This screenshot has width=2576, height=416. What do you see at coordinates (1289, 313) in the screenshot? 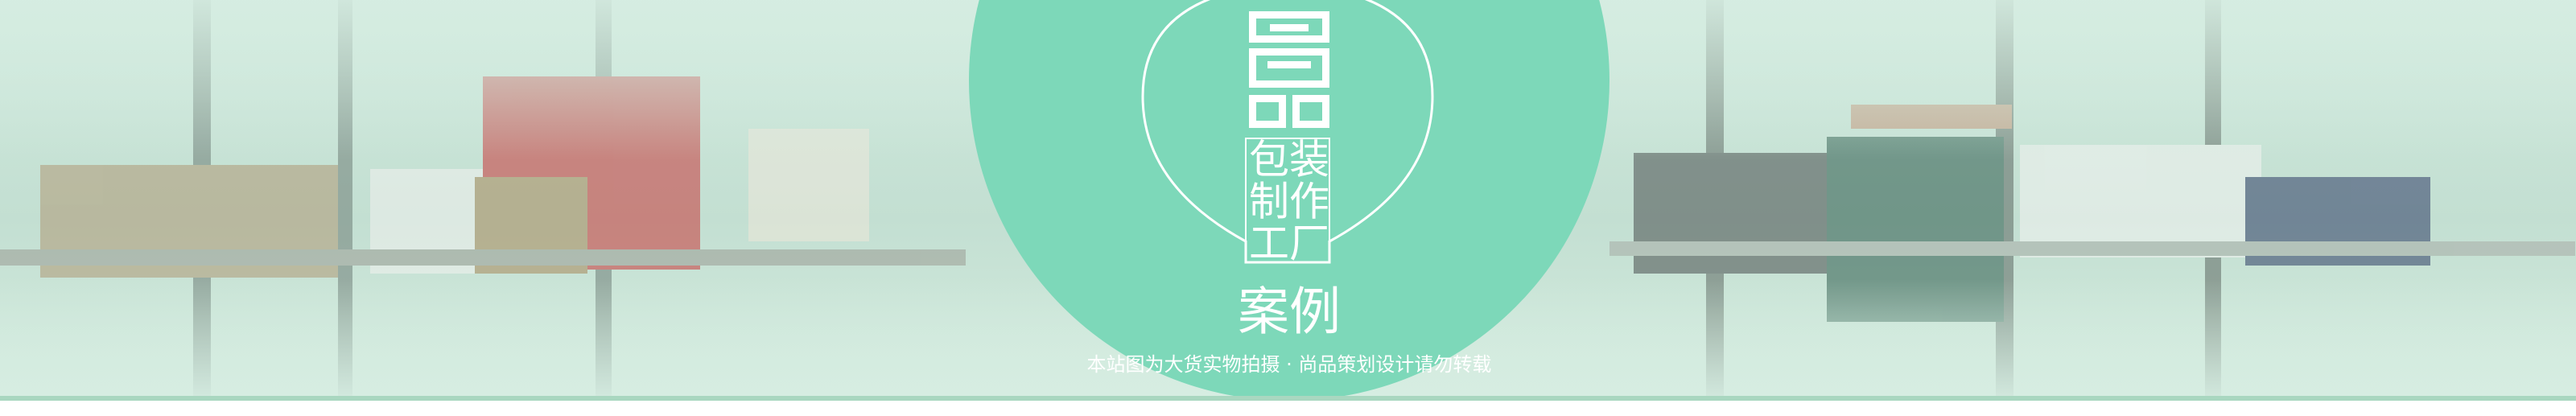
I see `heading: 案例` at bounding box center [1289, 313].